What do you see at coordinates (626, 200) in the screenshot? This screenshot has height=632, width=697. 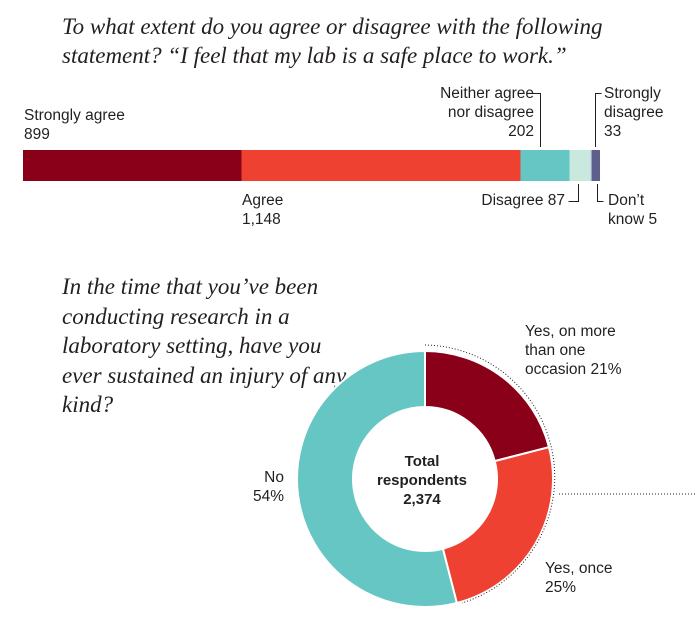 I see `dont-know-label-line1: Don’t` at bounding box center [626, 200].